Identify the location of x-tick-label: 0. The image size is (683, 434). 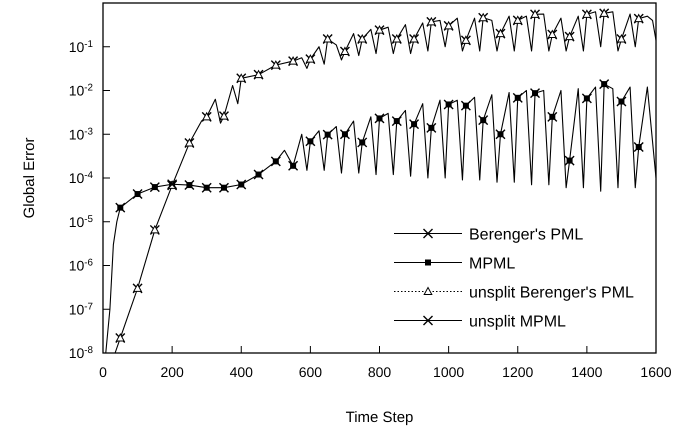
(103, 372).